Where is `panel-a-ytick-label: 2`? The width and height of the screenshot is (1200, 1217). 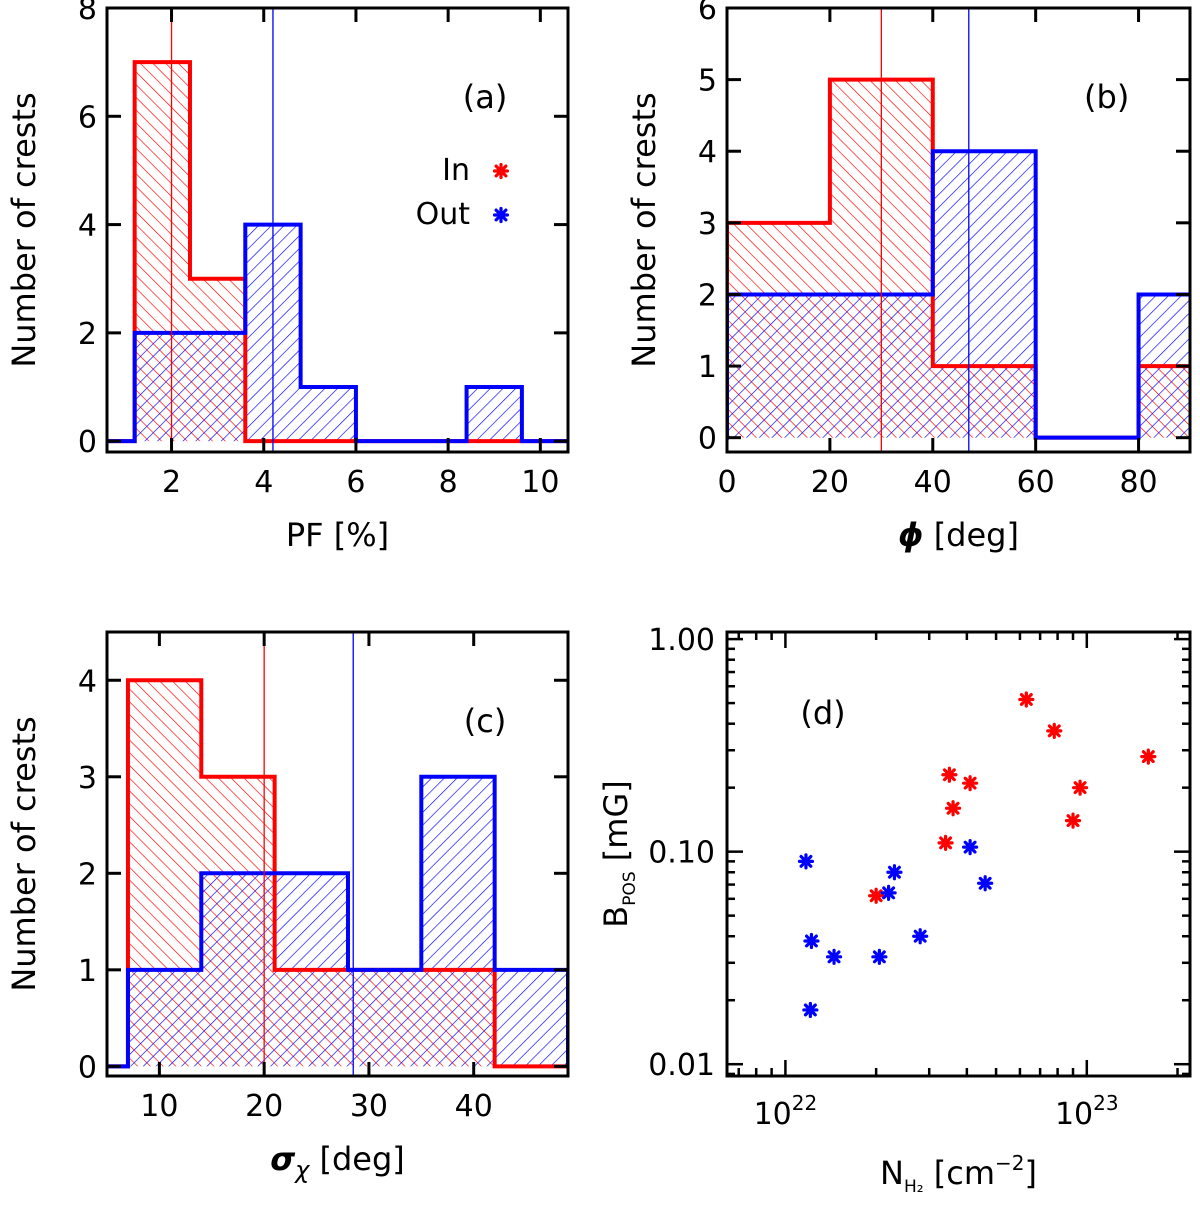 panel-a-ytick-label: 2 is located at coordinates (87, 334).